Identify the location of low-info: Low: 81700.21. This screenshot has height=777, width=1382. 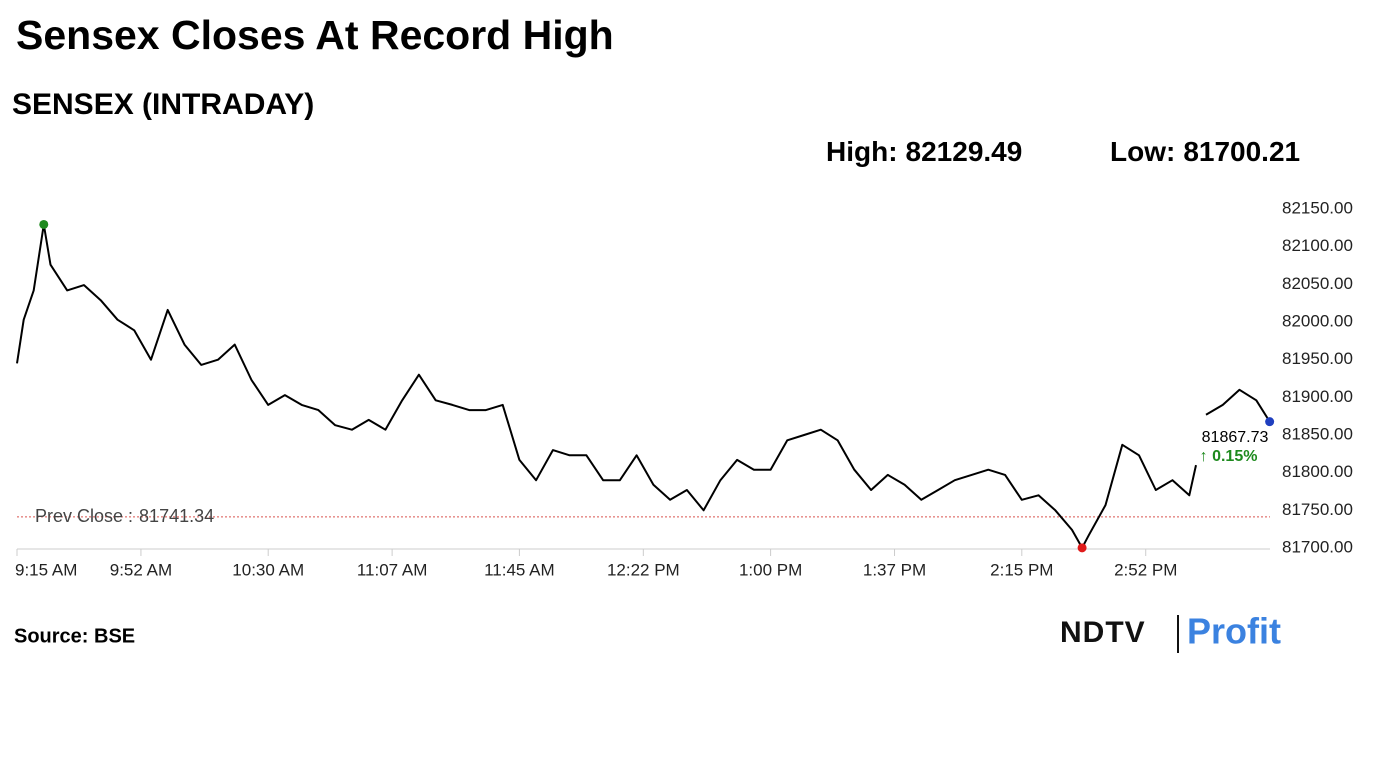
(1205, 151).